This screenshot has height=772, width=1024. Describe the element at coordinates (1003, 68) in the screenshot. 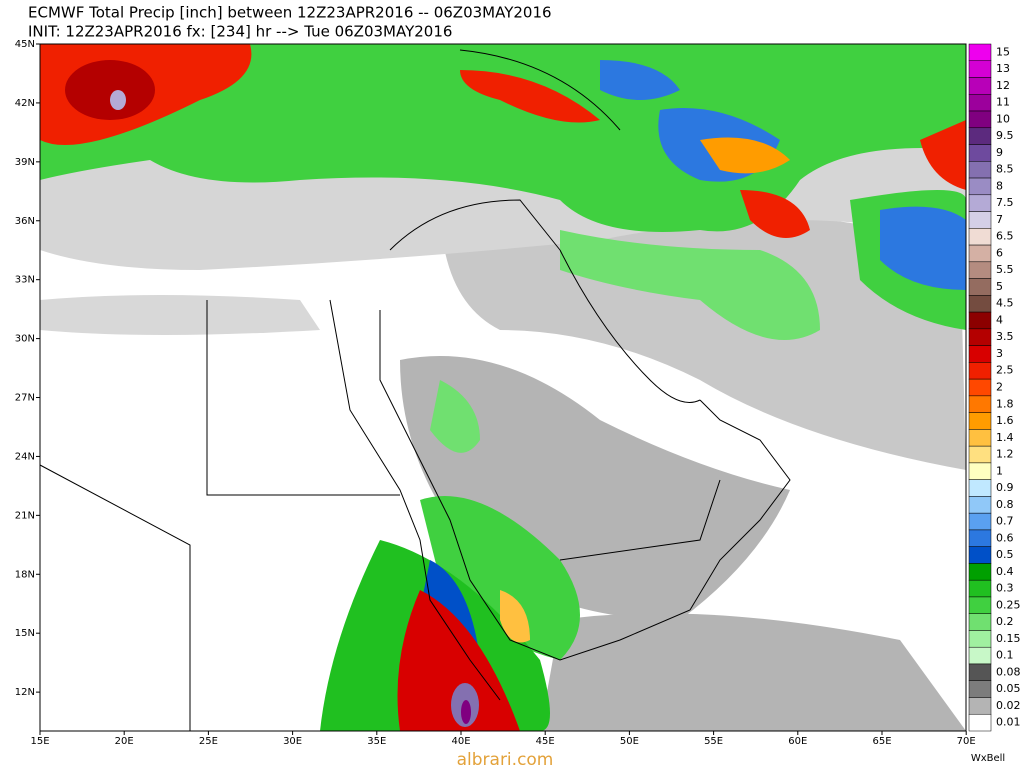

I see `legend-label: 13` at that location.